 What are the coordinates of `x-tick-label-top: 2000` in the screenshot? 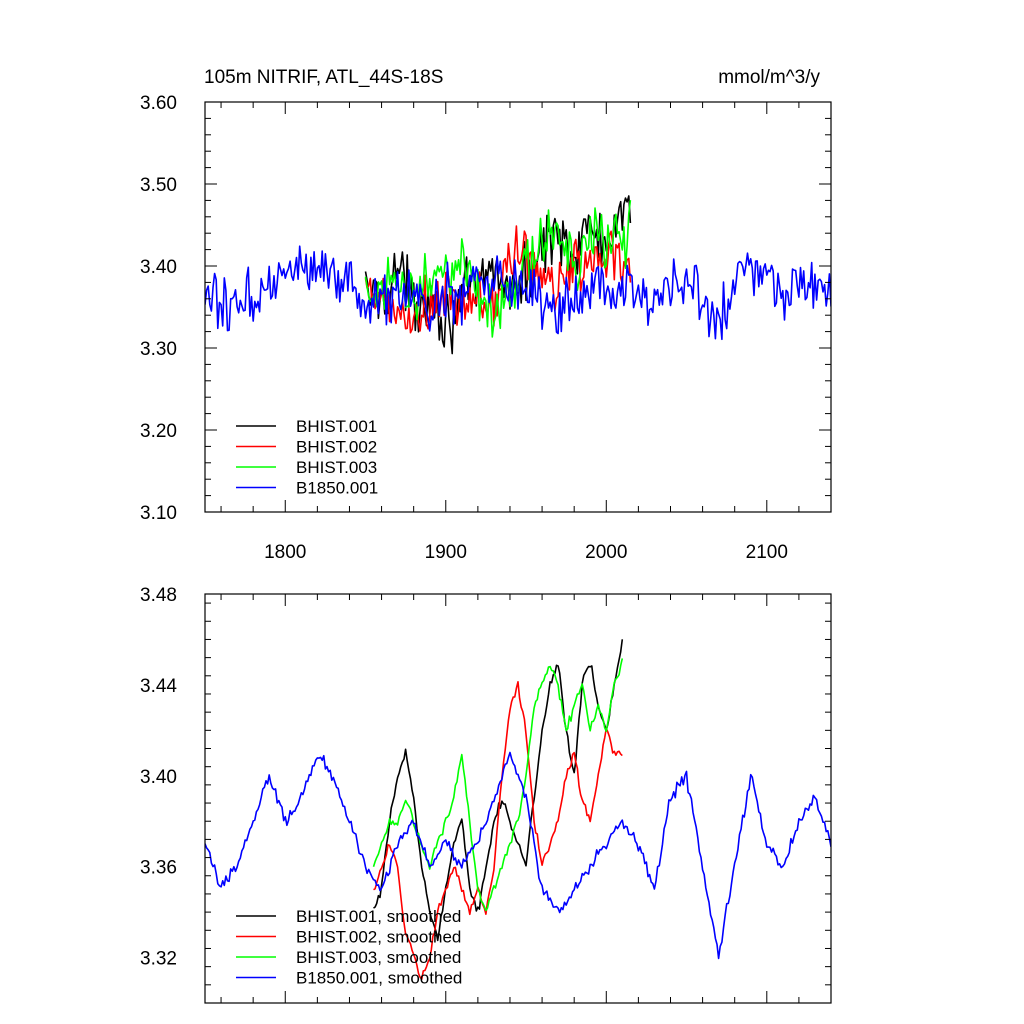 It's located at (606, 552).